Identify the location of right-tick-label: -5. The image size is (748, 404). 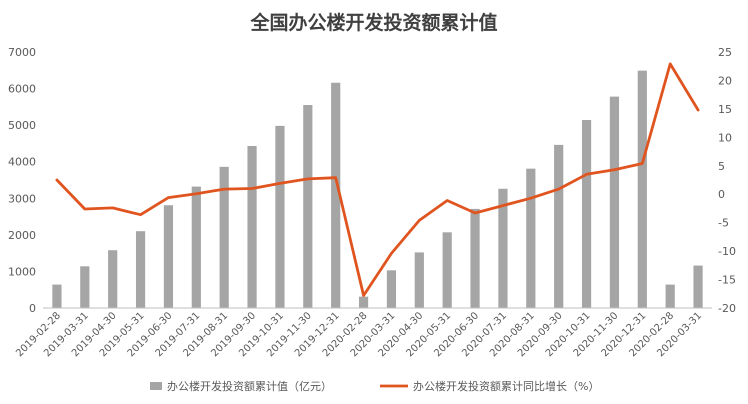
(723, 223).